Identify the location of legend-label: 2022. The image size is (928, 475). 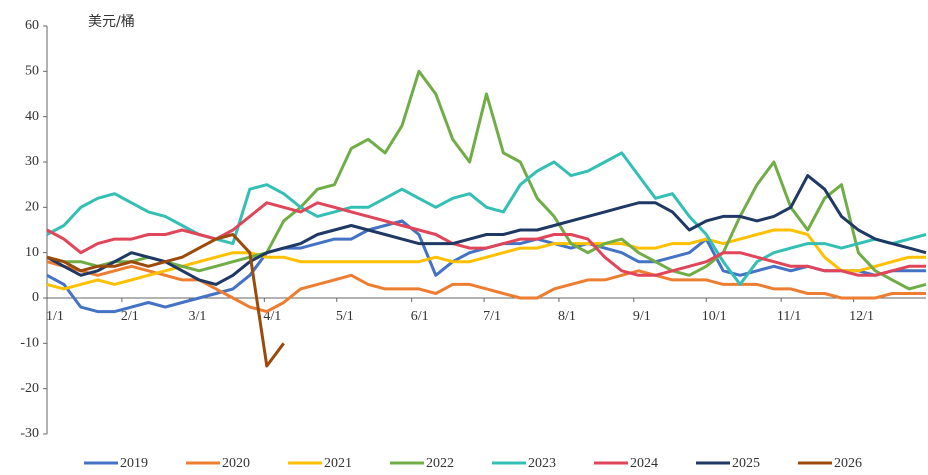
(440, 463).